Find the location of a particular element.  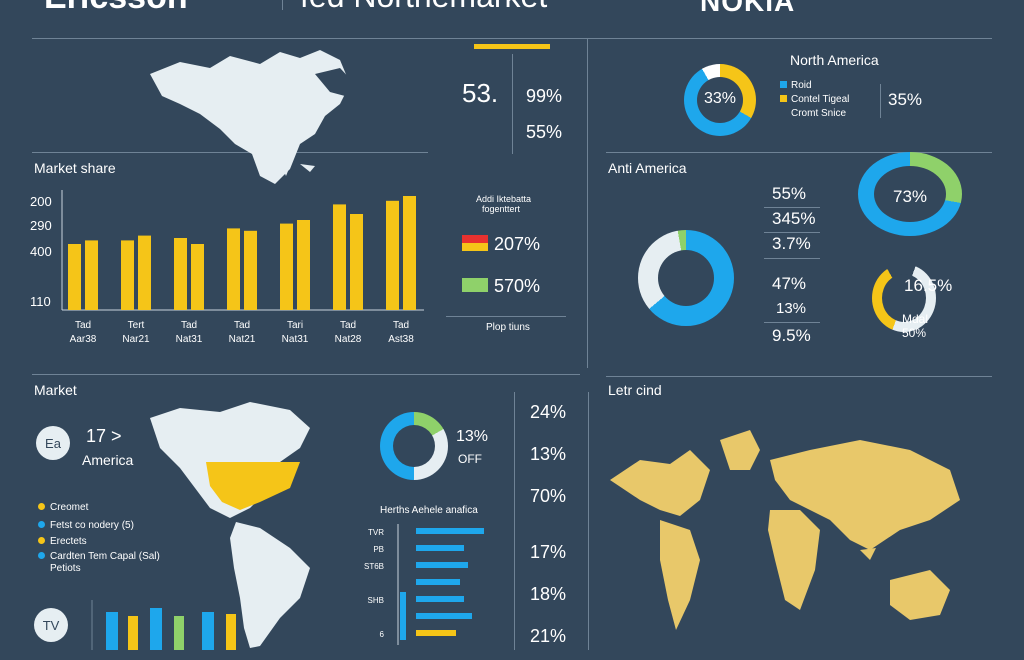

x-tick-label: Ast38 is located at coordinates (401, 339).